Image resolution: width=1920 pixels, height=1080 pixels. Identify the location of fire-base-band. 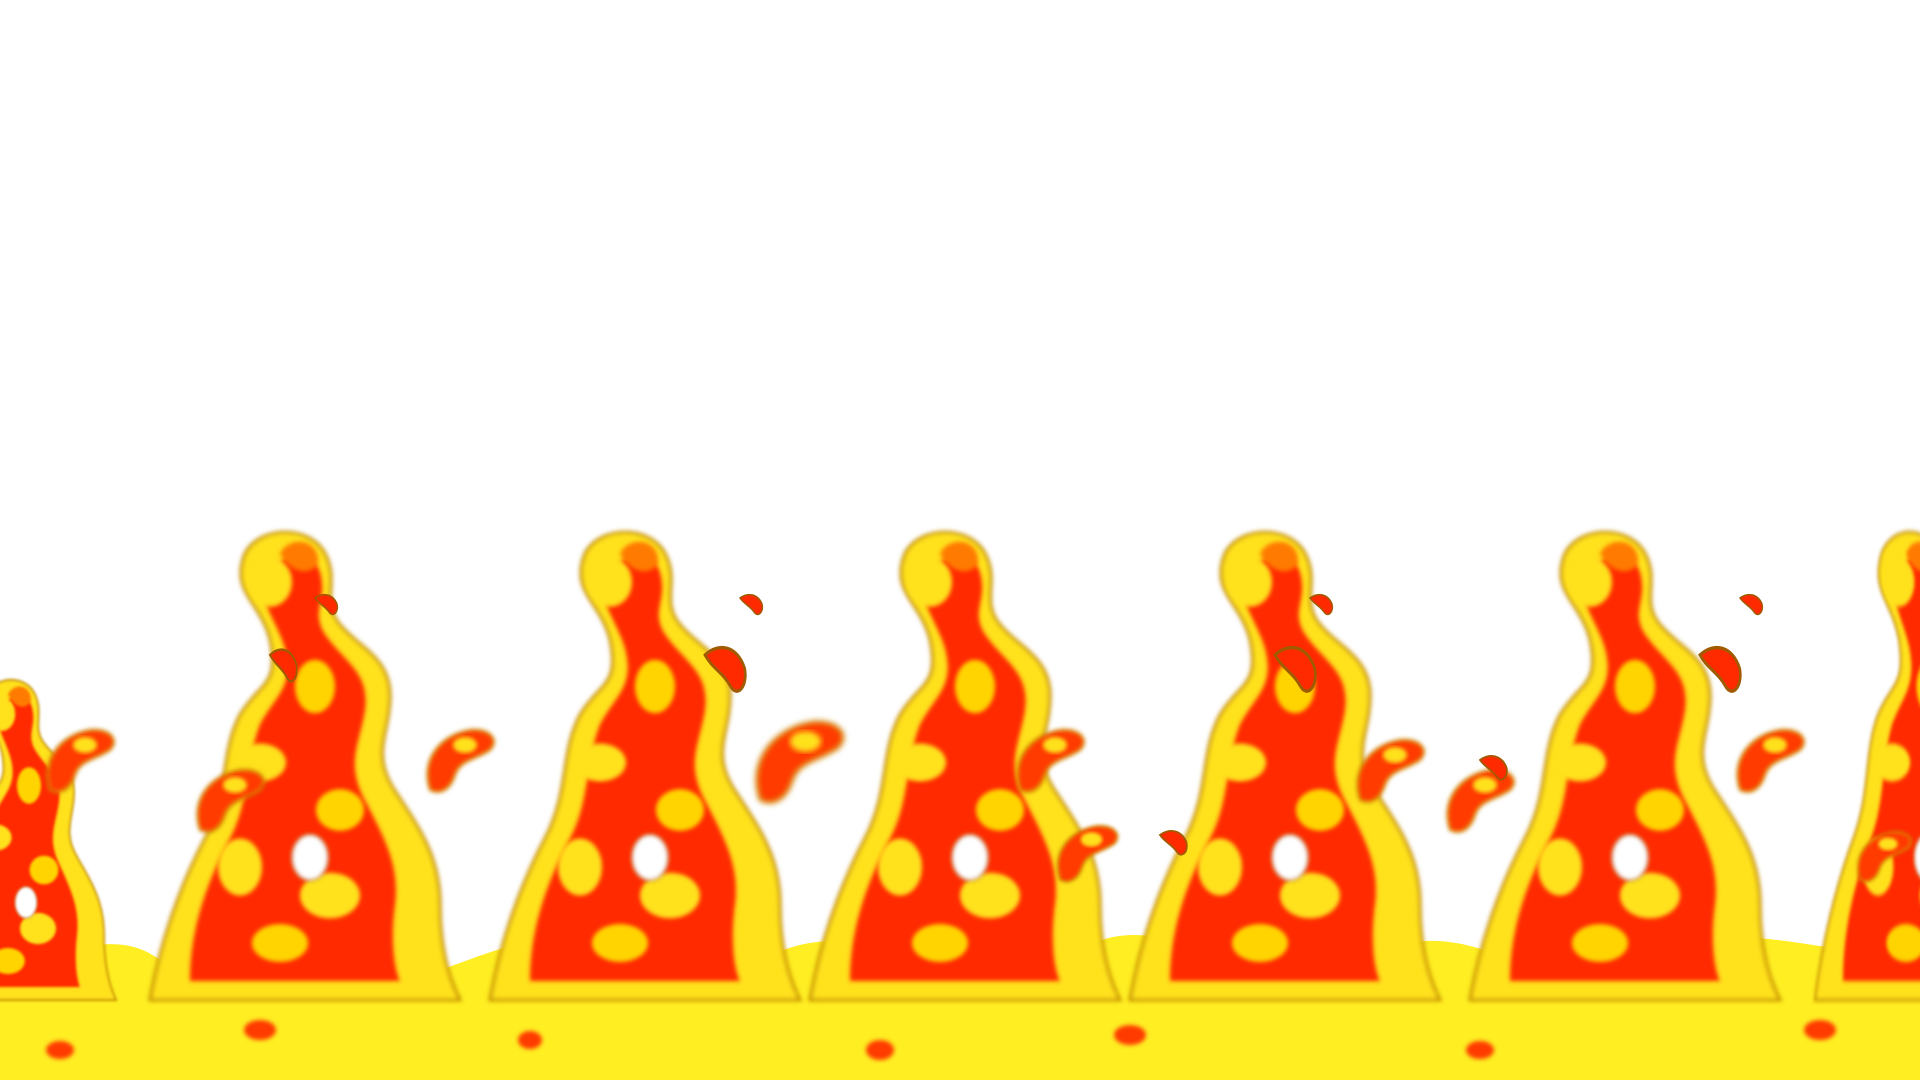
(960, 1007).